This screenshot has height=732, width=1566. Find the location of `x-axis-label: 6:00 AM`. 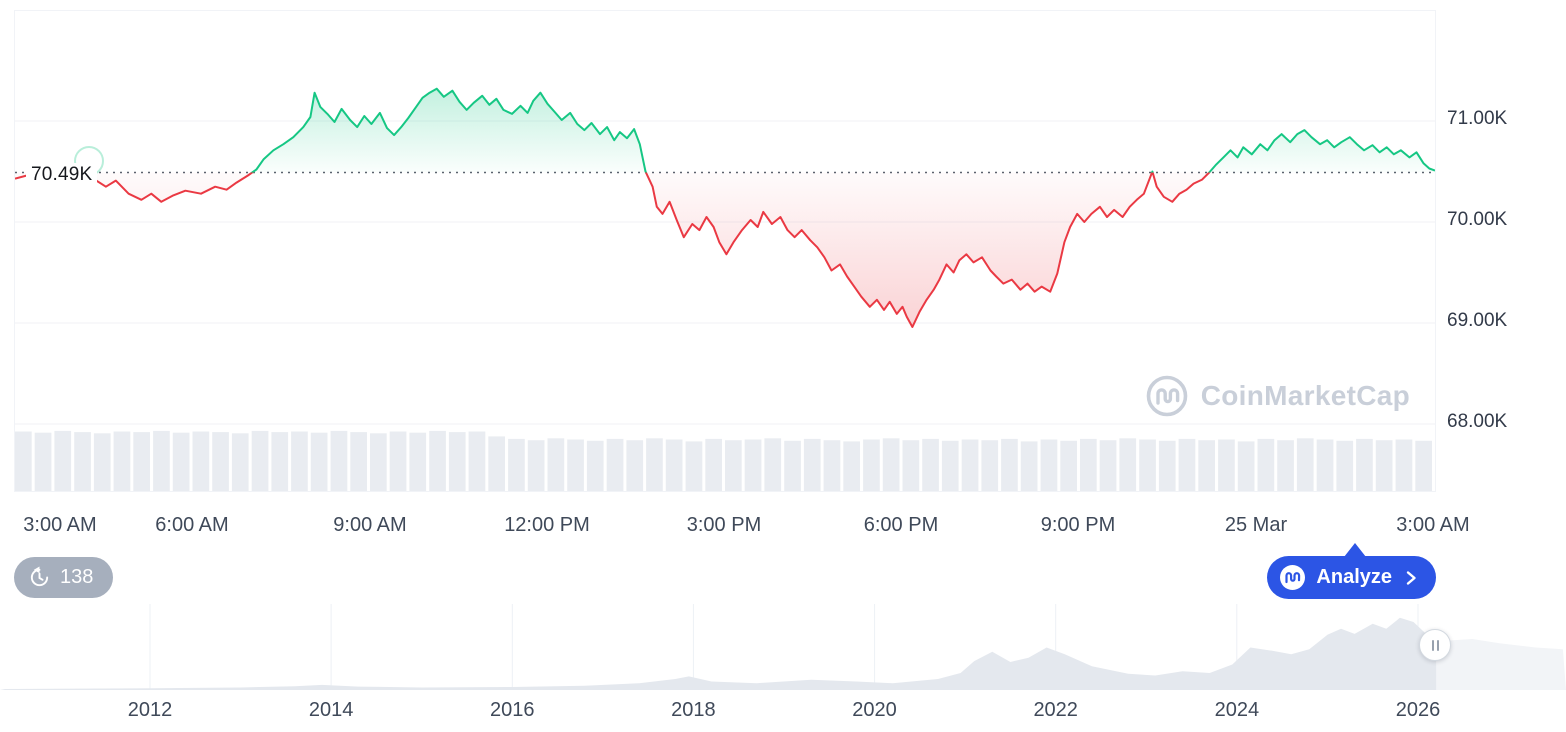

x-axis-label: 6:00 AM is located at coordinates (192, 525).